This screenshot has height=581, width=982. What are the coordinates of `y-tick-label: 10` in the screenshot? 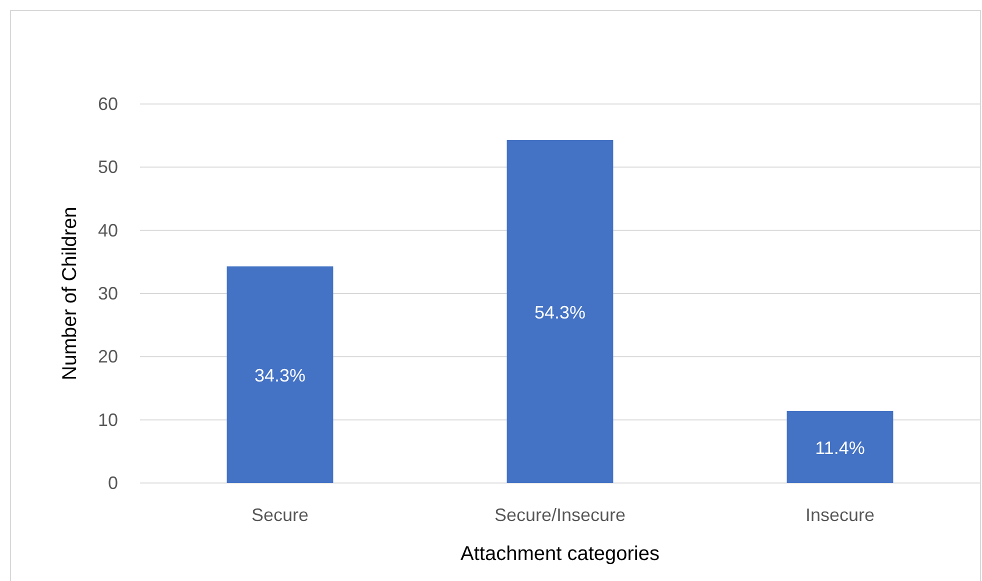 It's located at (108, 420).